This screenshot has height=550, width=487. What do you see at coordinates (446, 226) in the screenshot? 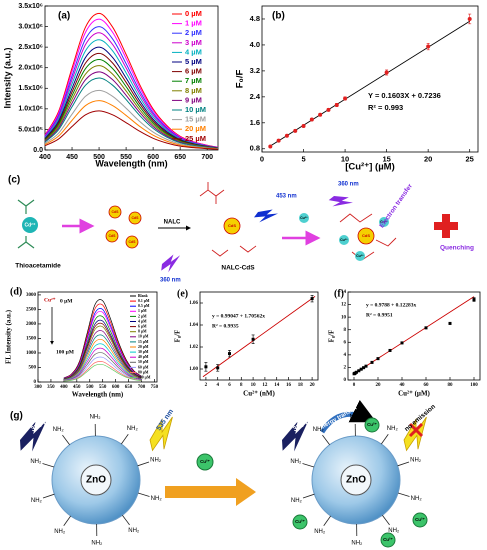
I see `quench-cross` at bounding box center [446, 226].